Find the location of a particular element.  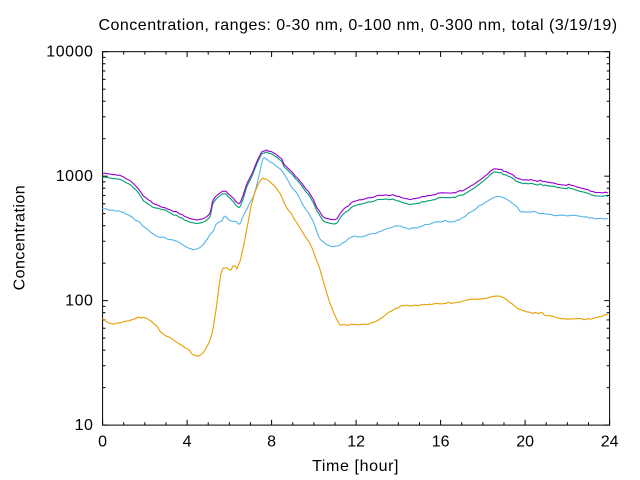

svg-text: Time [hour] is located at coordinates (355, 466).